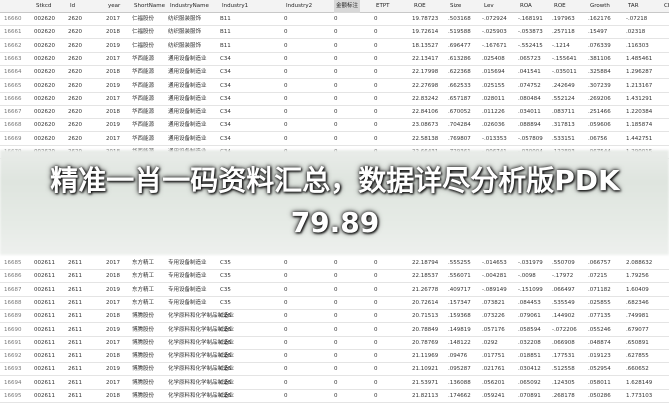 The width and height of the screenshot is (669, 403). I want to click on cell: .550709, so click(563, 263).